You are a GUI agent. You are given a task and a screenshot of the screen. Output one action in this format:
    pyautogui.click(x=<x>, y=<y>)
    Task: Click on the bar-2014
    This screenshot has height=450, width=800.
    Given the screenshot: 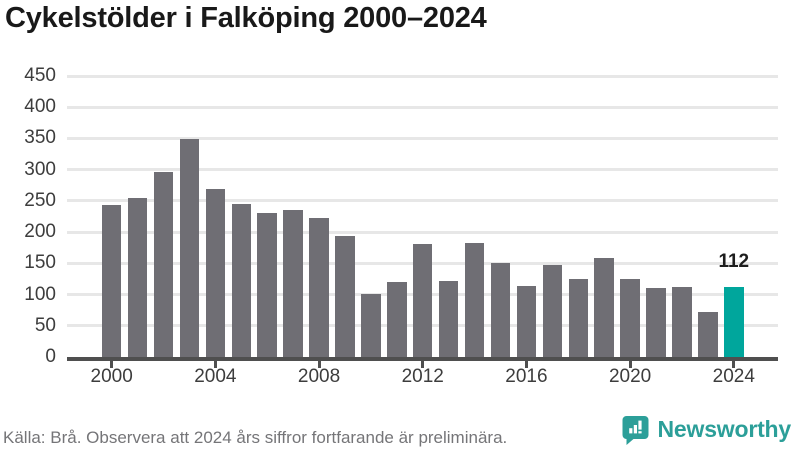 What is the action you would take?
    pyautogui.click(x=474, y=300)
    